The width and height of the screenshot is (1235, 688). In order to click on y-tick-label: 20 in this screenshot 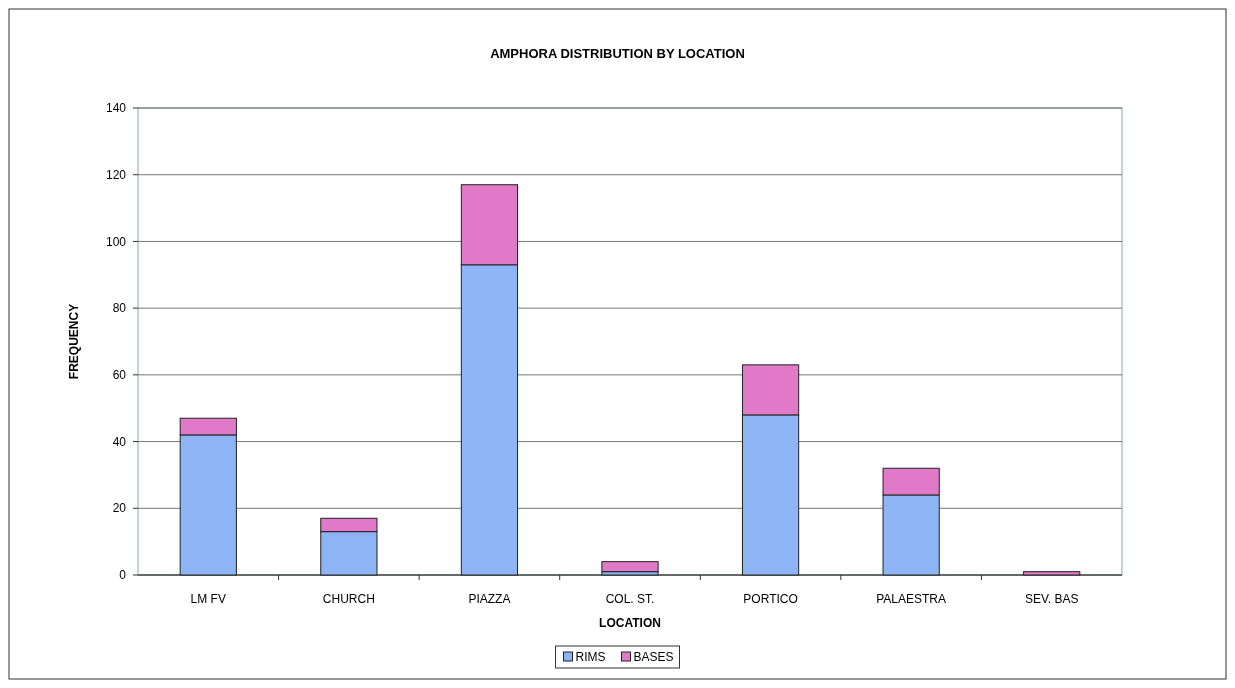, I will do `click(119, 508)`.